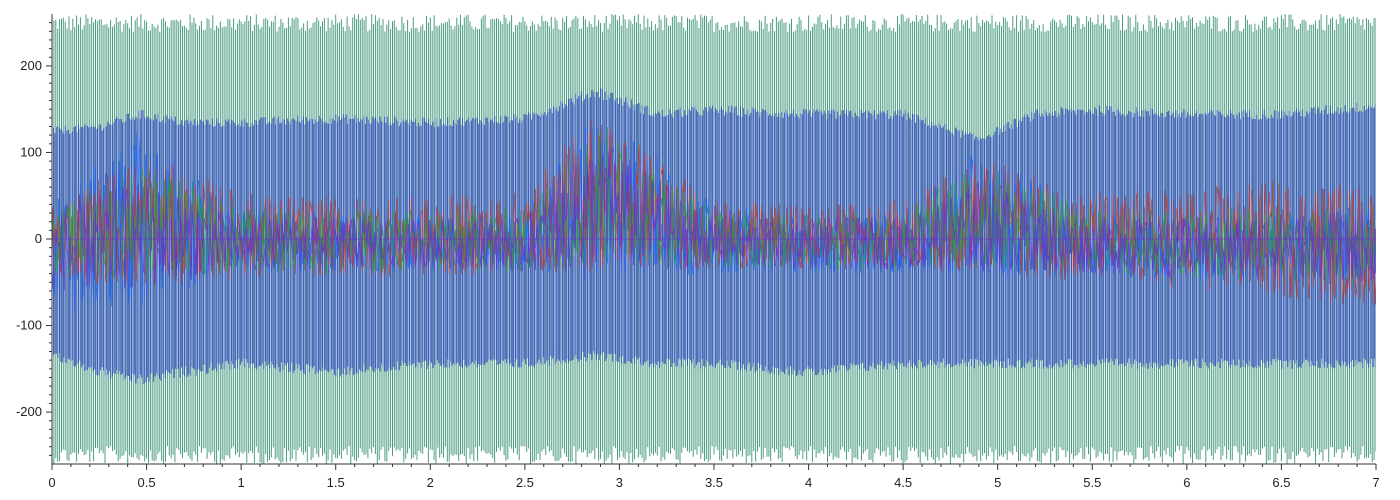 The height and width of the screenshot is (500, 1400). Describe the element at coordinates (430, 482) in the screenshot. I see `x-tick-label: 2` at that location.